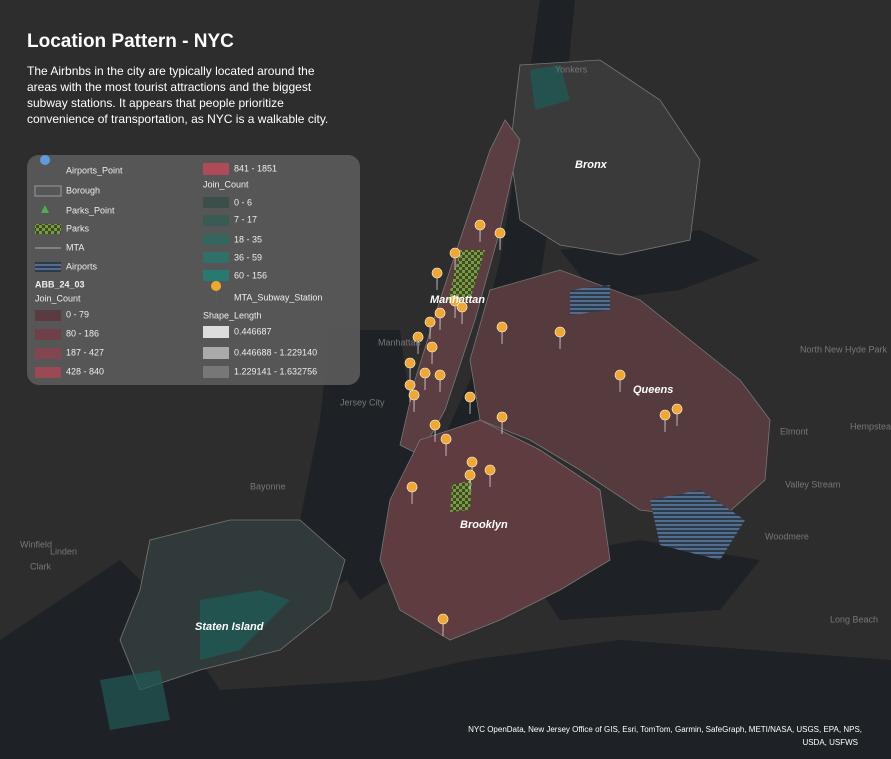  I want to click on legend-label: Airports_Point, so click(94, 170).